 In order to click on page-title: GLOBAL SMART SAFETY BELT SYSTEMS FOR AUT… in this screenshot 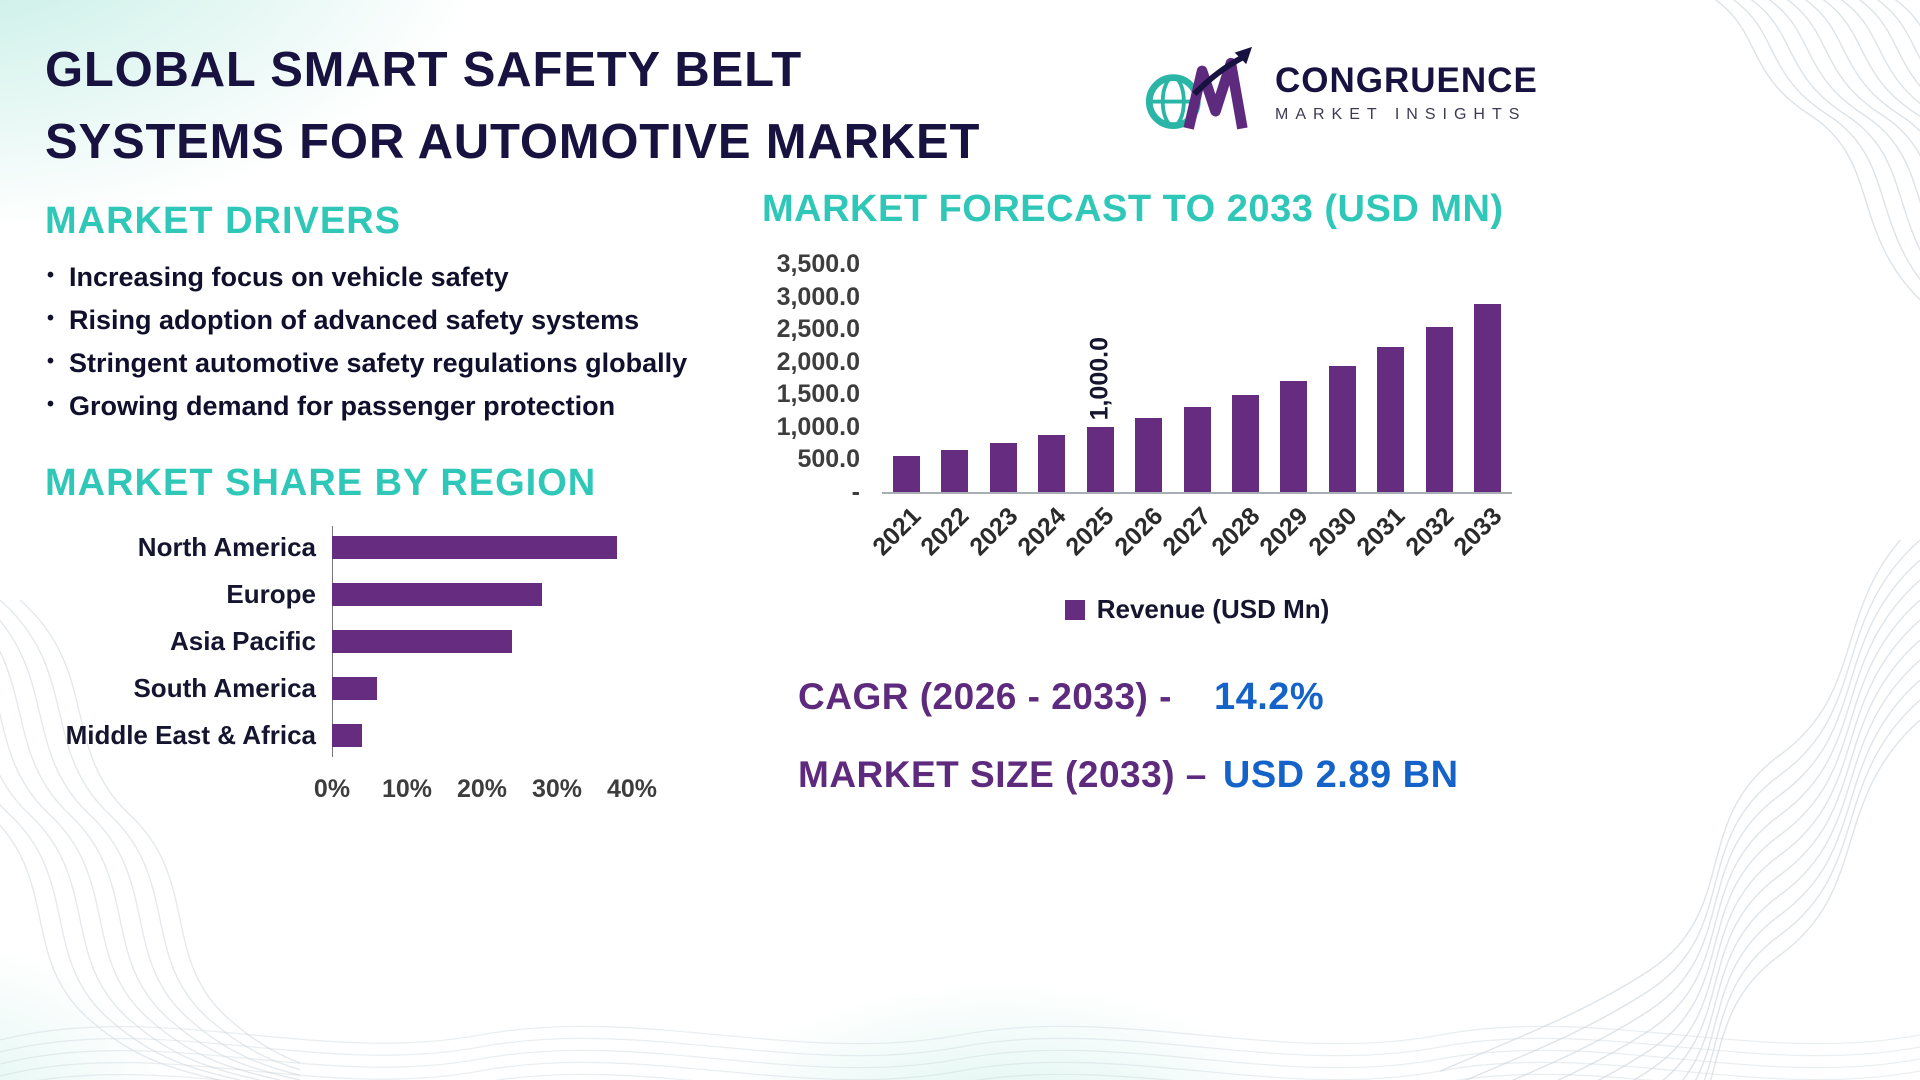, I will do `click(512, 106)`.